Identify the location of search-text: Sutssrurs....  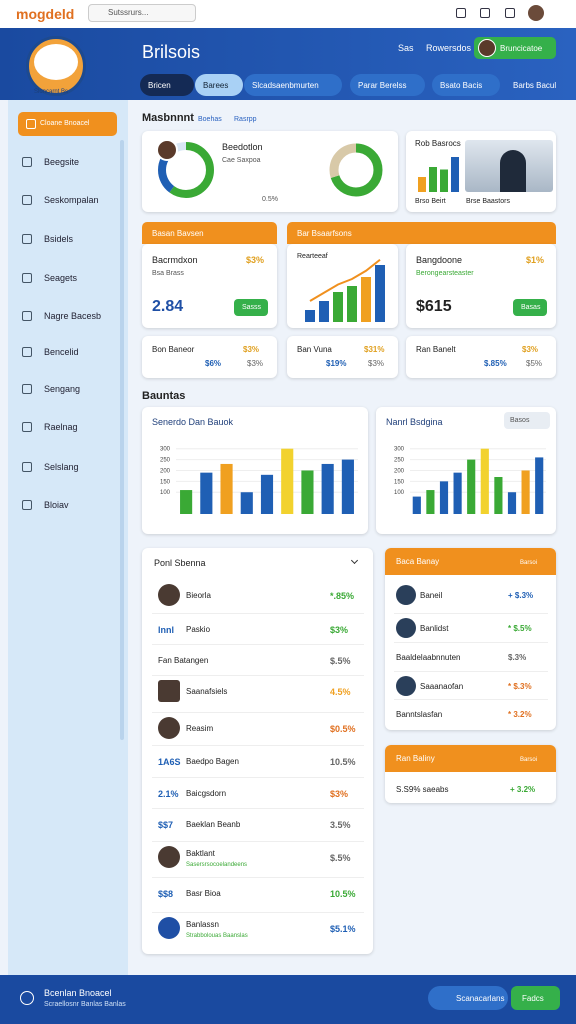
(128, 12).